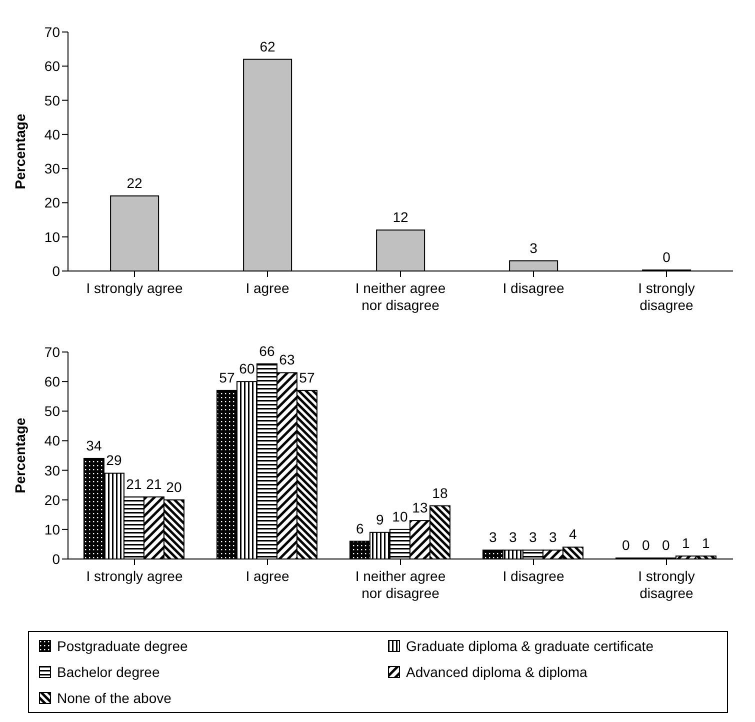 This screenshot has height=722, width=755. What do you see at coordinates (114, 460) in the screenshot?
I see `data-label: 29` at bounding box center [114, 460].